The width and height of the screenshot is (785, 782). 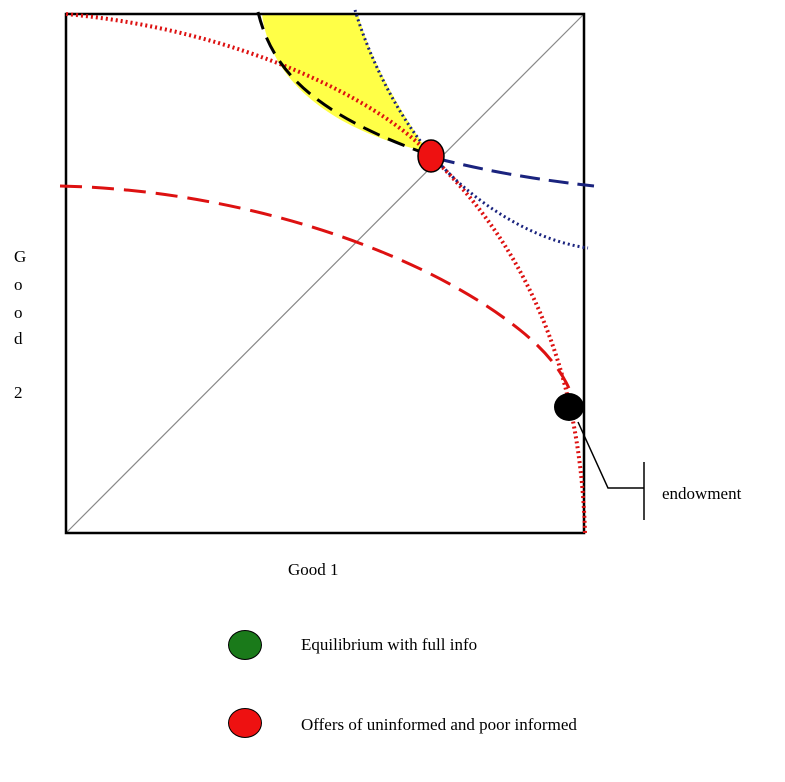 What do you see at coordinates (439, 724) in the screenshot?
I see `legend-label-offers: Offers of uninformed and poor informed` at bounding box center [439, 724].